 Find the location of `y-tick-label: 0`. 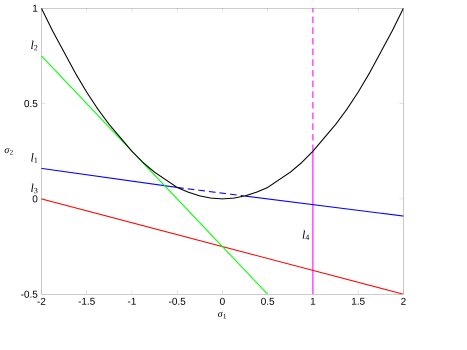

y-tick-label: 0 is located at coordinates (35, 198).